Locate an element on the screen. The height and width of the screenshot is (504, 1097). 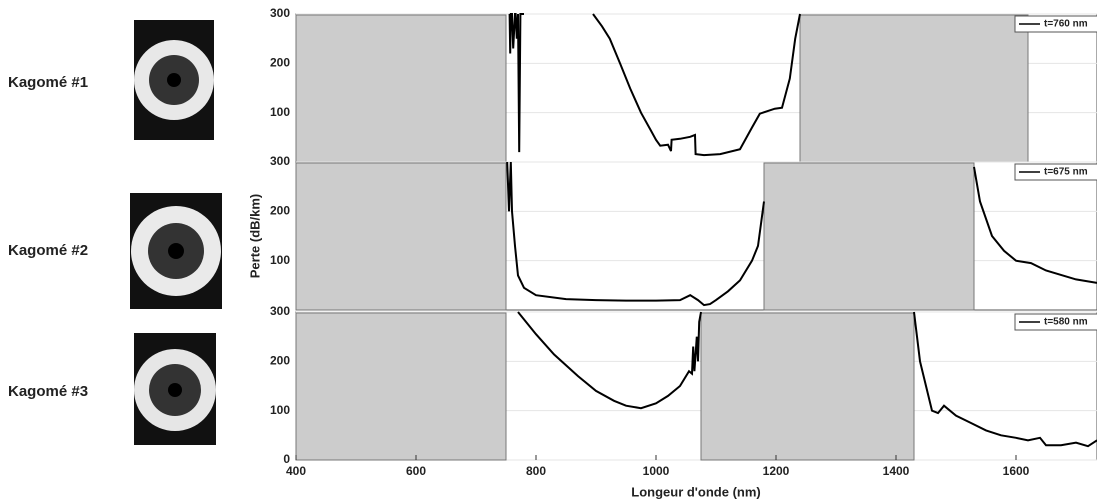
legend-label: t=580 nm is located at coordinates (1066, 322).